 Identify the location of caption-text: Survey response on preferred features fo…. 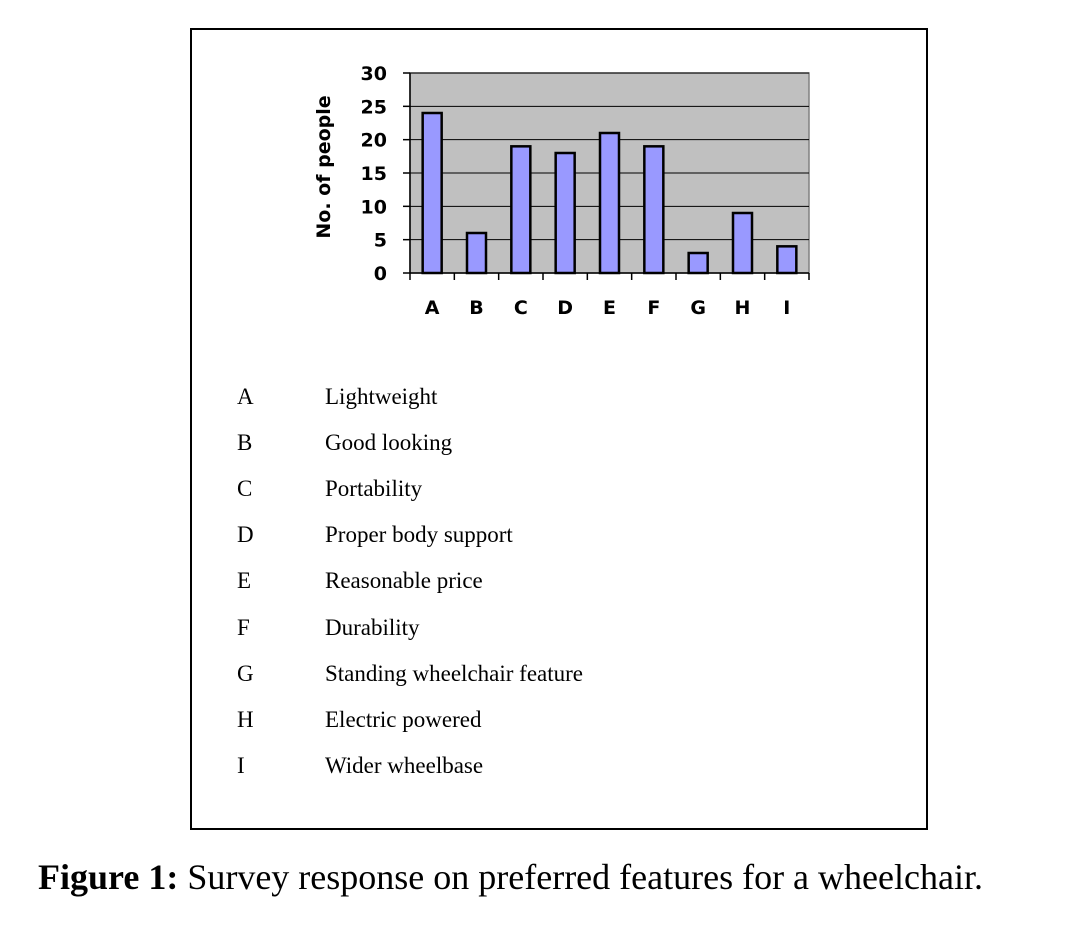
(580, 877).